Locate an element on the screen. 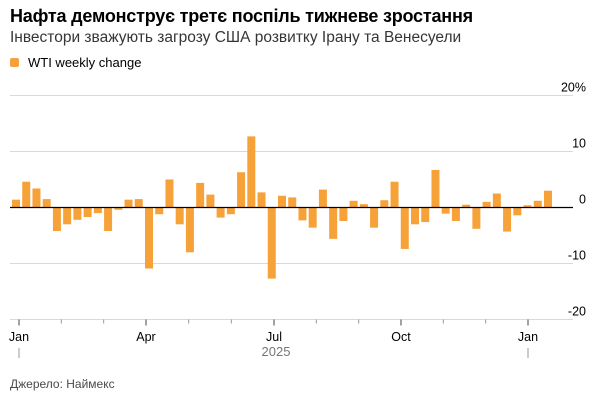 The width and height of the screenshot is (600, 417). x-axis-year-label: 2025 is located at coordinates (276, 351).